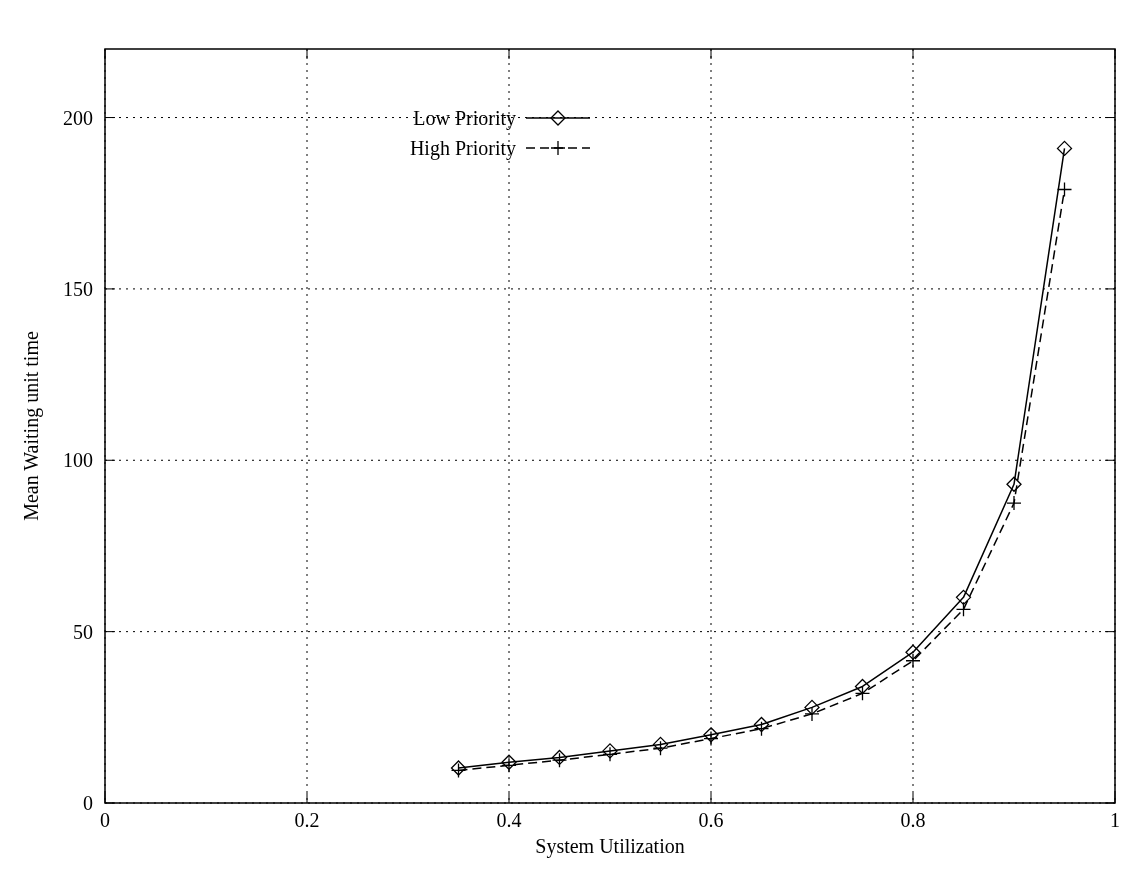  What do you see at coordinates (78, 117) in the screenshot?
I see `y-tick-label: 200` at bounding box center [78, 117].